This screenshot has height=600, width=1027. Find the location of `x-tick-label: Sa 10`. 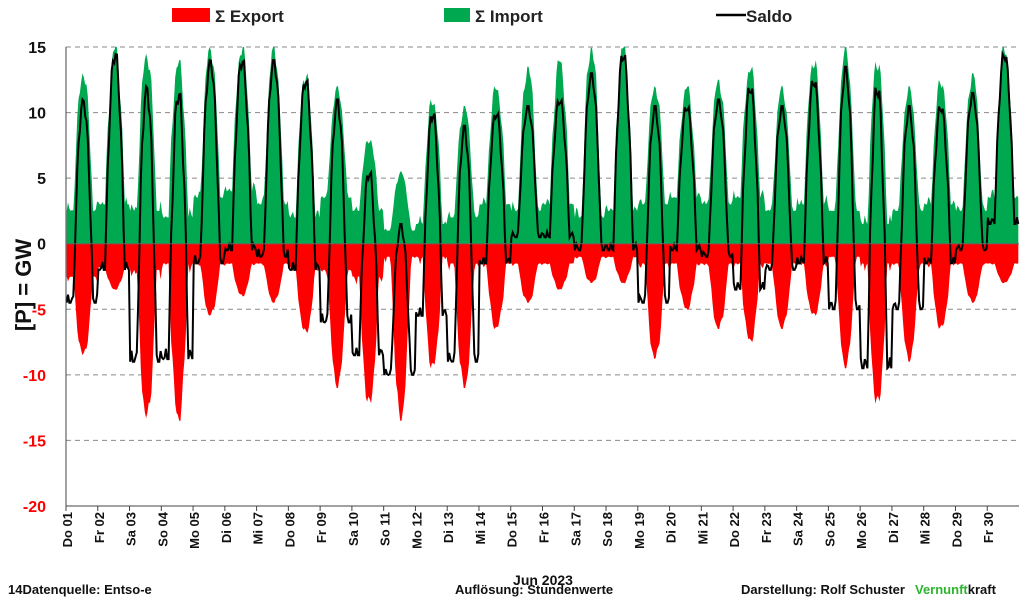

x-tick-label: Sa 10 is located at coordinates (353, 529).